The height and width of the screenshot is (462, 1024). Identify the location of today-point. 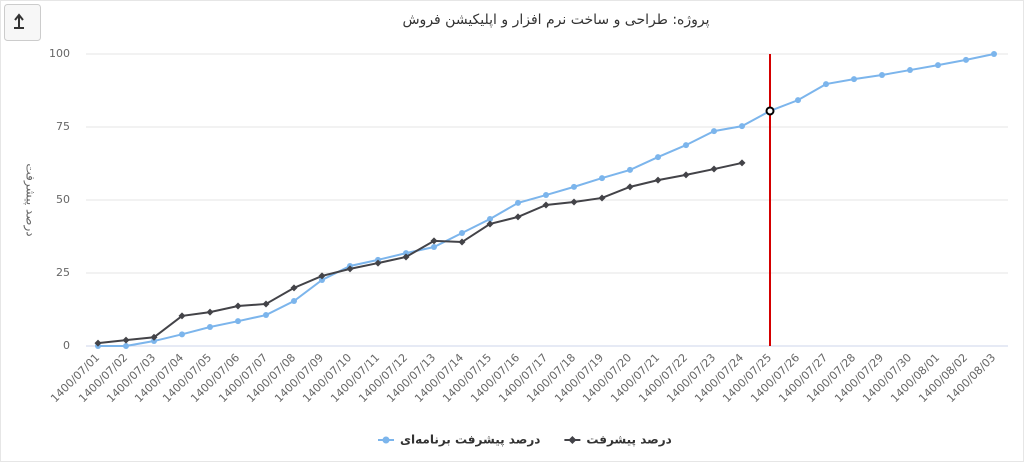
(770, 111).